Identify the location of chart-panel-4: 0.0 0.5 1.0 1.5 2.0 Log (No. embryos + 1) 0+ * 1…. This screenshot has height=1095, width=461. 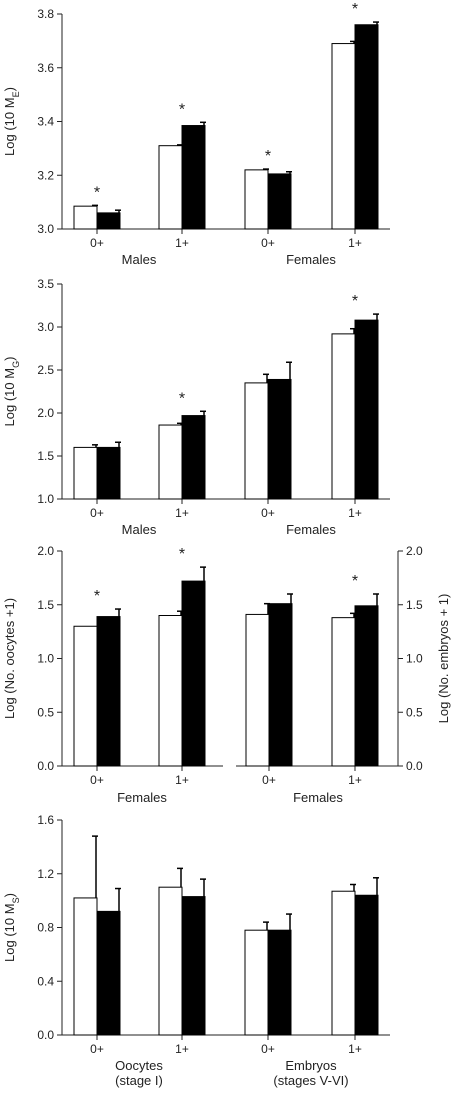
(343, 674).